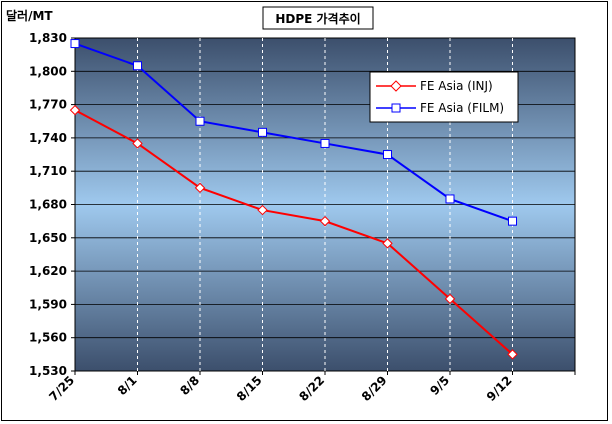 Image resolution: width=612 pixels, height=424 pixels. I want to click on y-tick-label: 1,770, so click(48, 105).